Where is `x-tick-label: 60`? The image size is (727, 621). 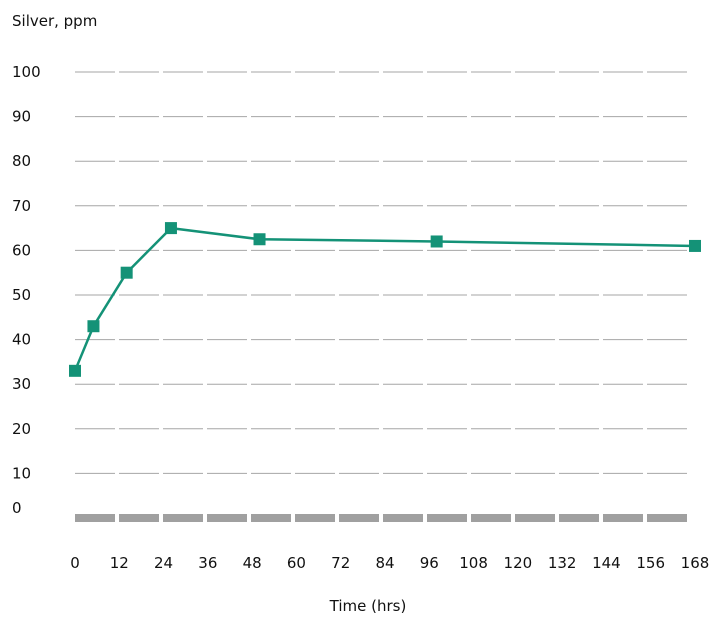 x-tick-label: 60 is located at coordinates (296, 563).